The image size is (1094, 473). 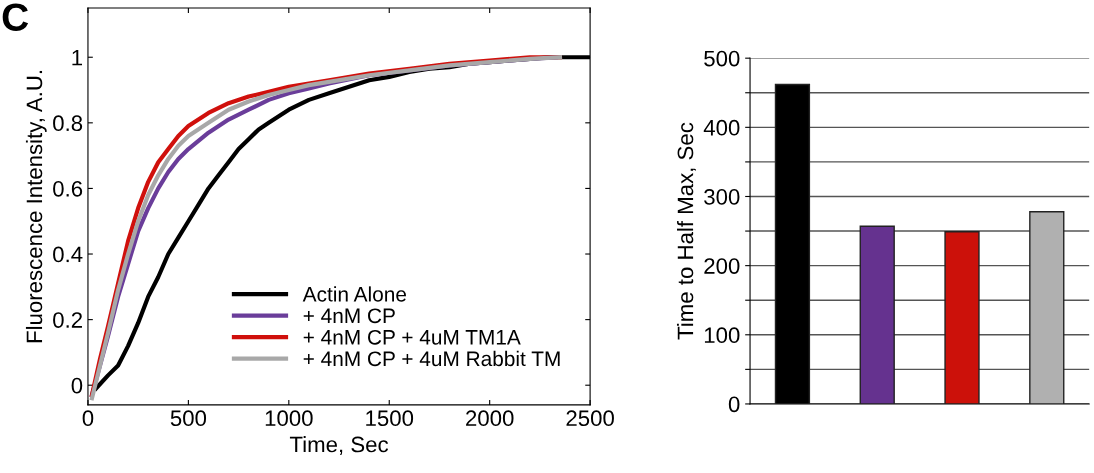 I want to click on y-tick-label: 400, so click(x=721, y=127).